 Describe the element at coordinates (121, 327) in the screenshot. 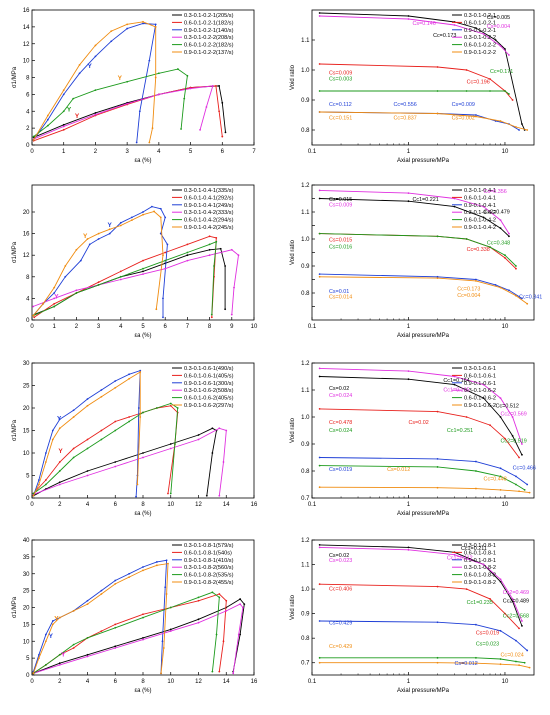

I see `x-tick-label: 4` at that location.